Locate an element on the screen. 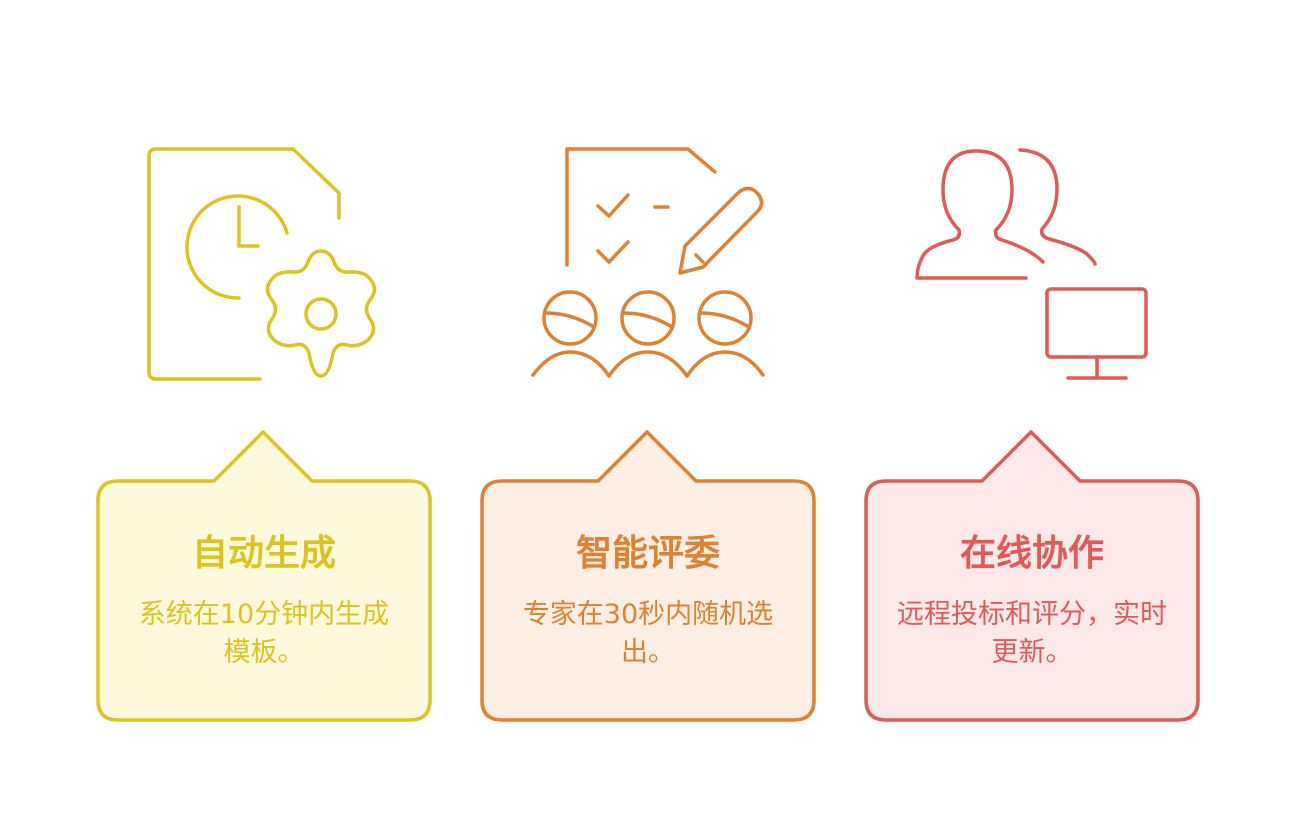  callout-box-online-collab is located at coordinates (1032, 576).